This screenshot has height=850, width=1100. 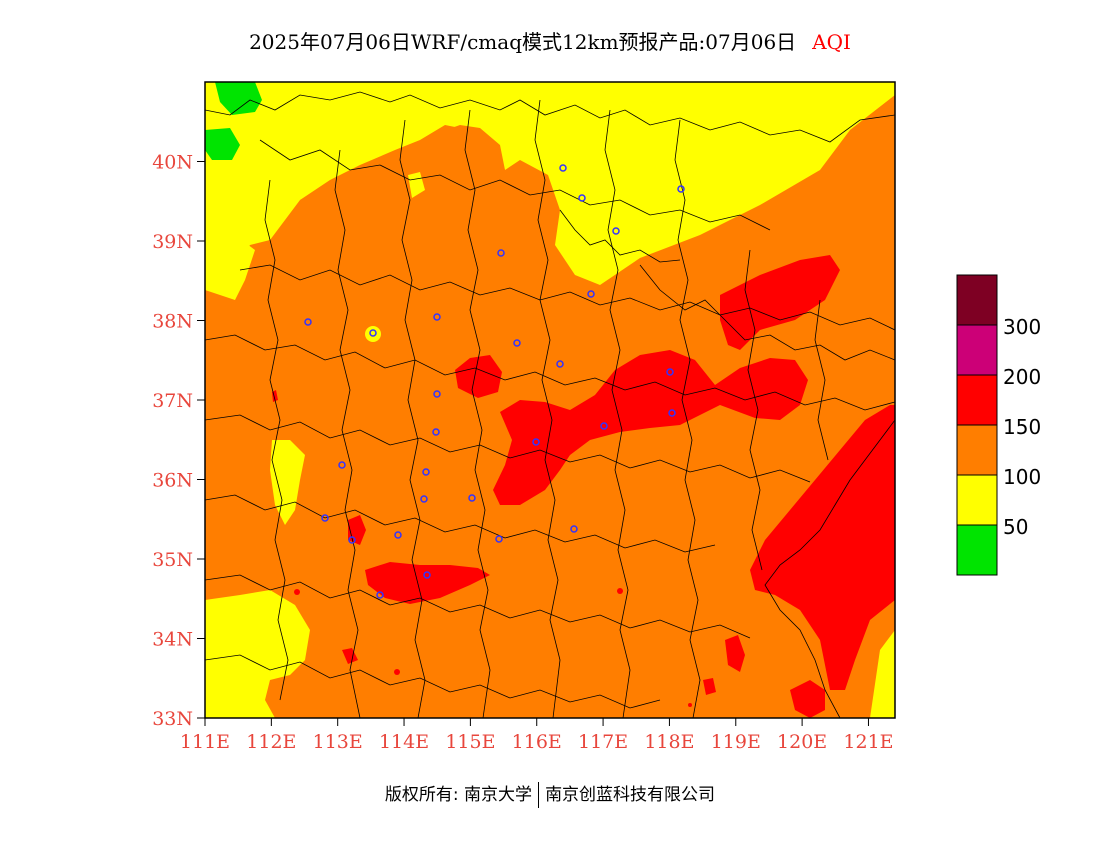 I want to click on map-title: 2025年07月06日WRF/cmaq模式12km预报产品:07月06日 AQI, so click(x=550, y=40).